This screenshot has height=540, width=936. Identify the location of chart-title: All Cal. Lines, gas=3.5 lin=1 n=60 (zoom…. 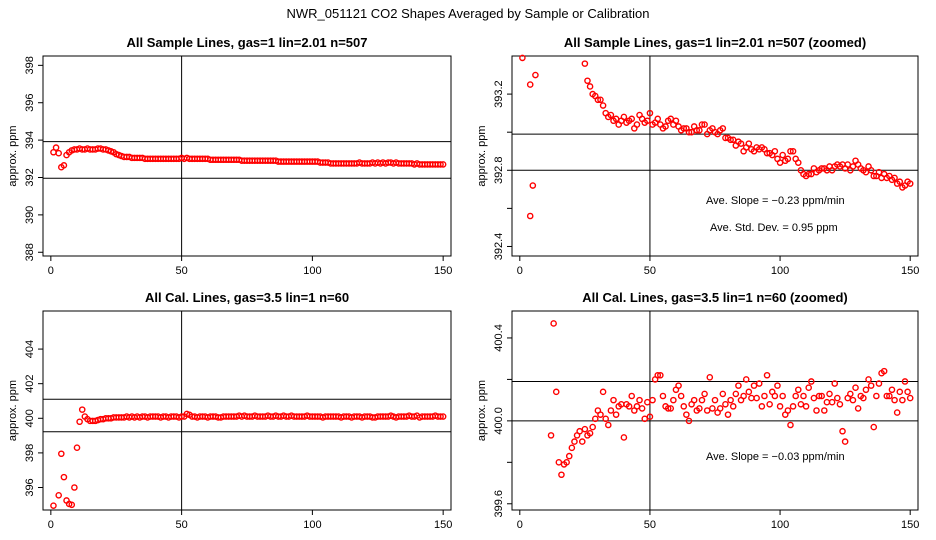
(715, 297).